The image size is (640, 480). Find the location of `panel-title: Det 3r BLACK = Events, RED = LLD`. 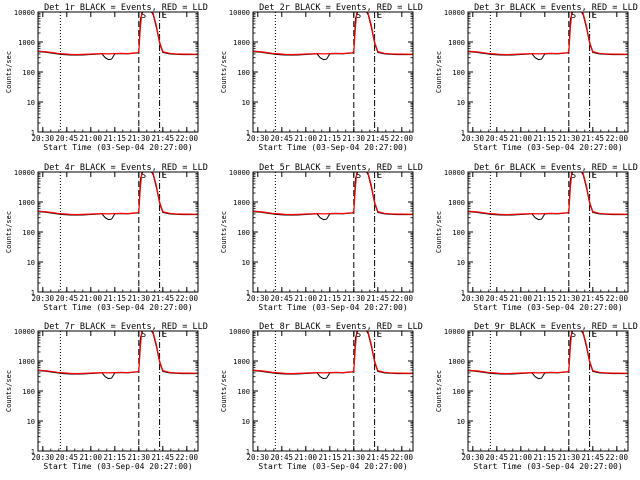

panel-title: Det 3r BLACK = Events, RED = LLD is located at coordinates (556, 8).